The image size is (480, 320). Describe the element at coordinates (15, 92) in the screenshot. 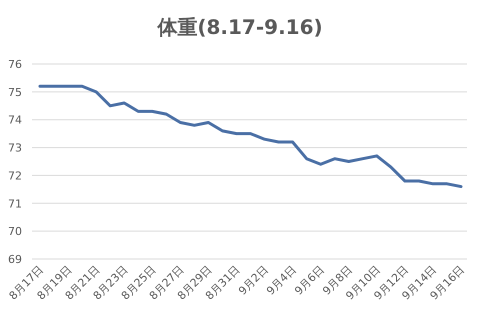

I see `y-tick-label: 75` at that location.